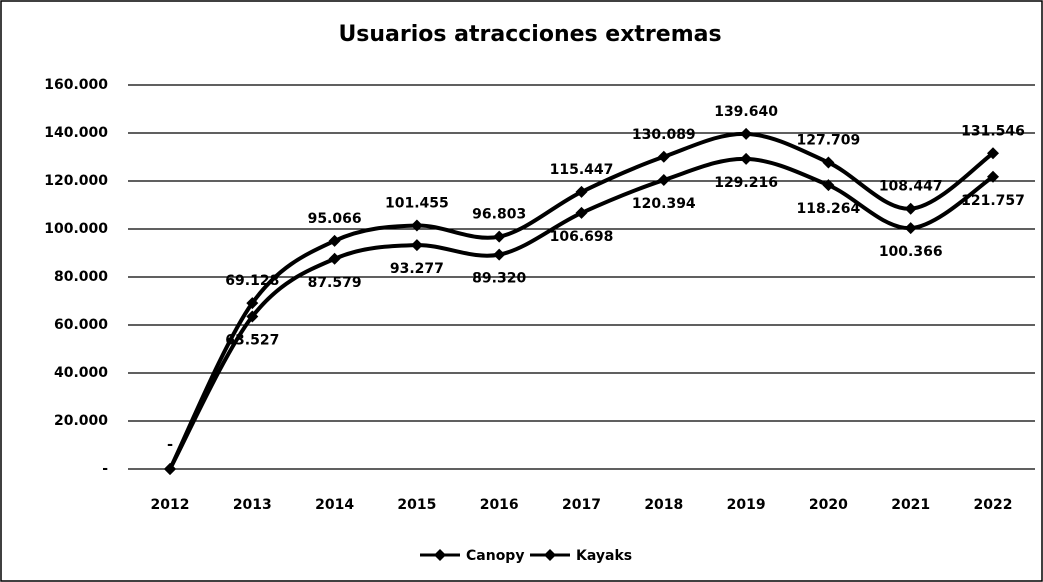  Describe the element at coordinates (664, 135) in the screenshot. I see `data-label: 130.089` at that location.